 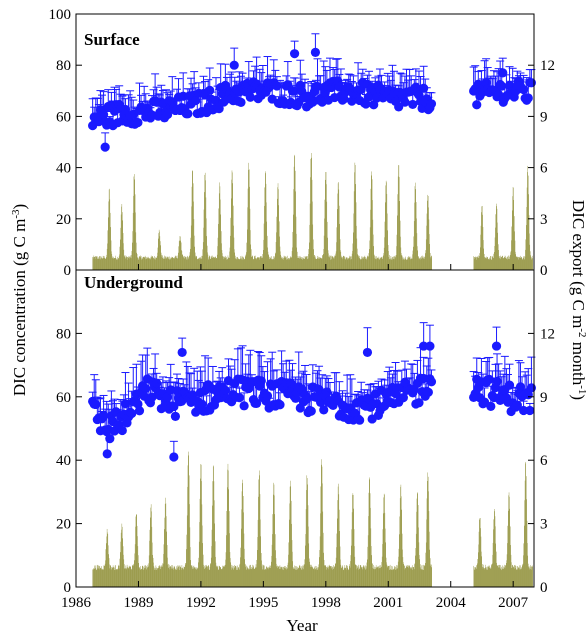 I want to click on x-axis-title: Year, so click(x=302, y=625).